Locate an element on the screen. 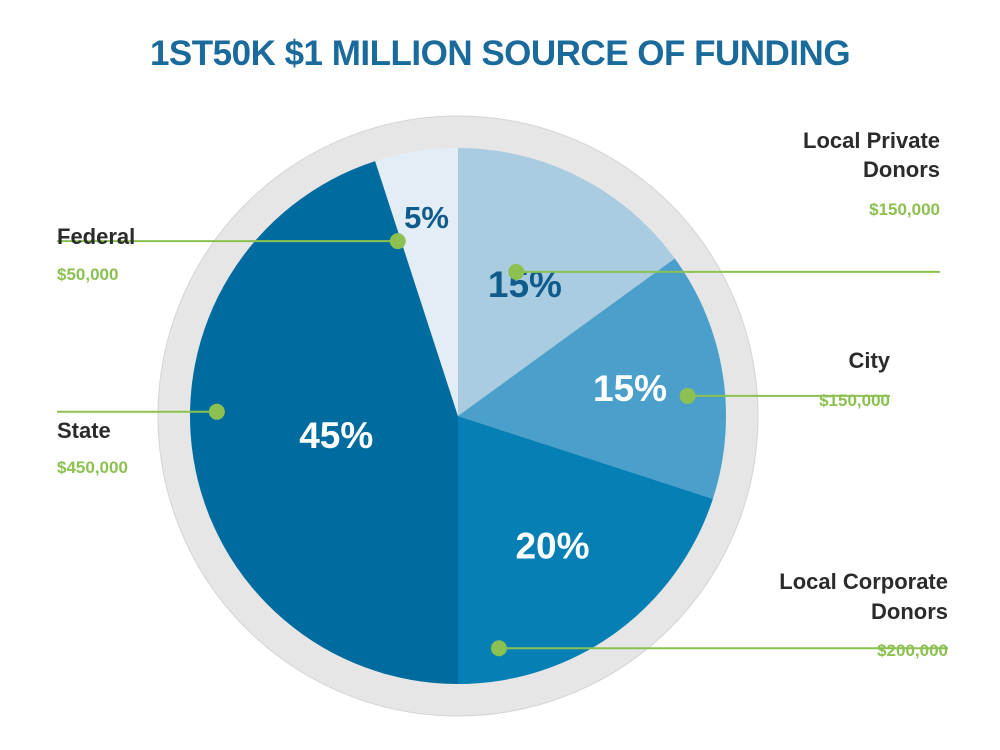 This screenshot has height=750, width=1000. slice-name-label: Local Private is located at coordinates (871, 140).